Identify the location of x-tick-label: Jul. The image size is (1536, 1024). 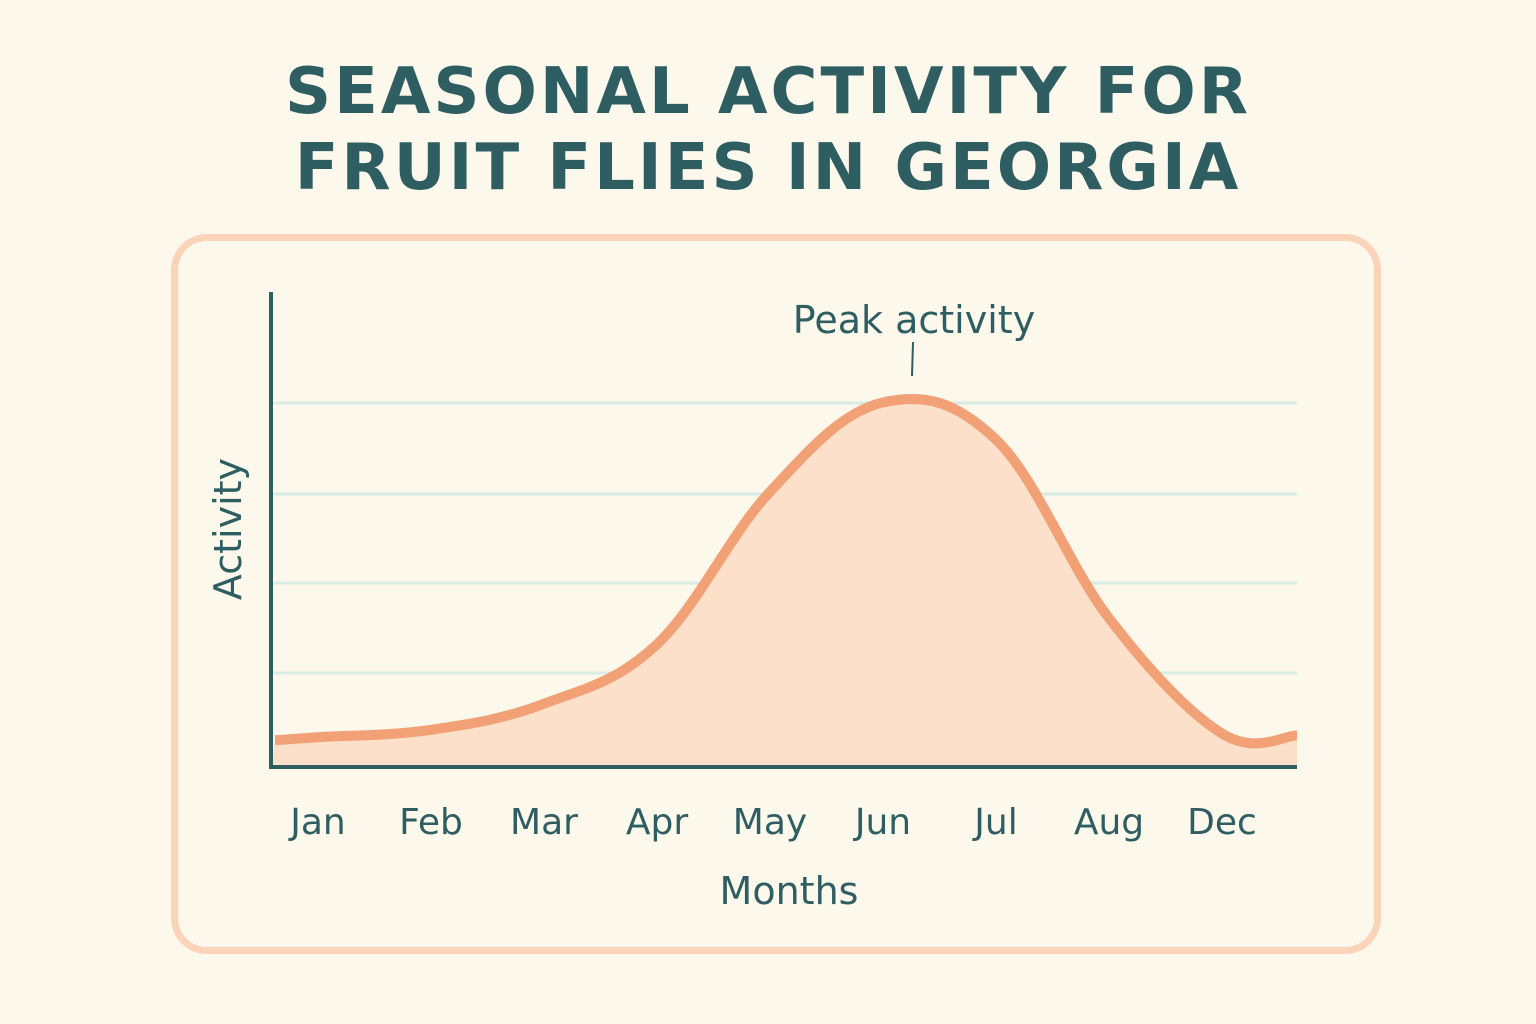
(994, 822).